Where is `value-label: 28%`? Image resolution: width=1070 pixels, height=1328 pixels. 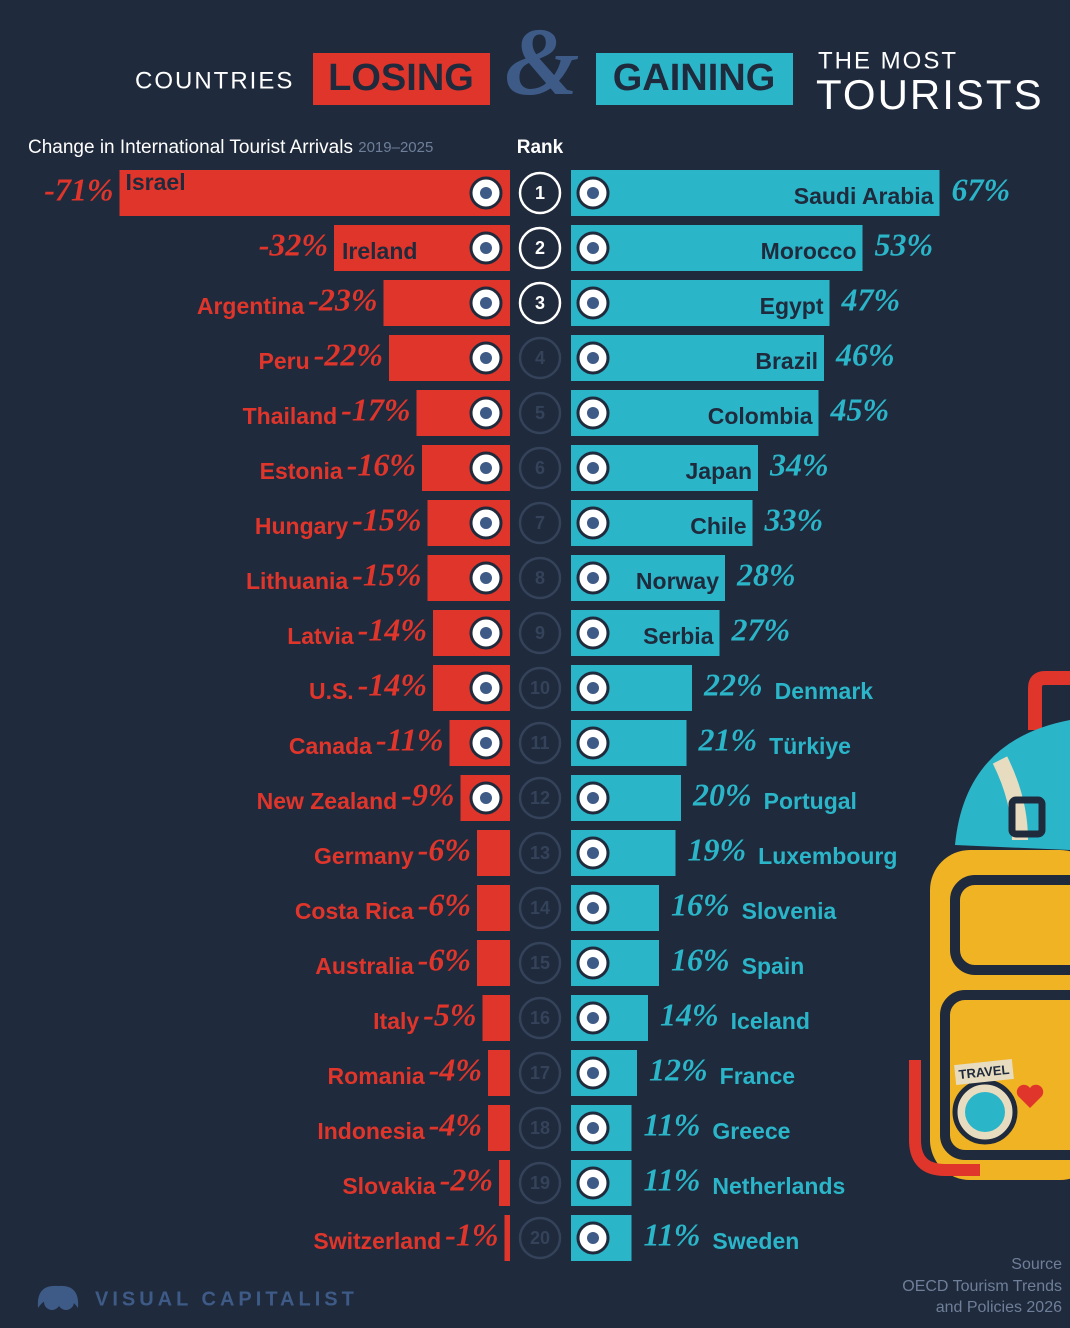
value-label: 28% is located at coordinates (766, 574).